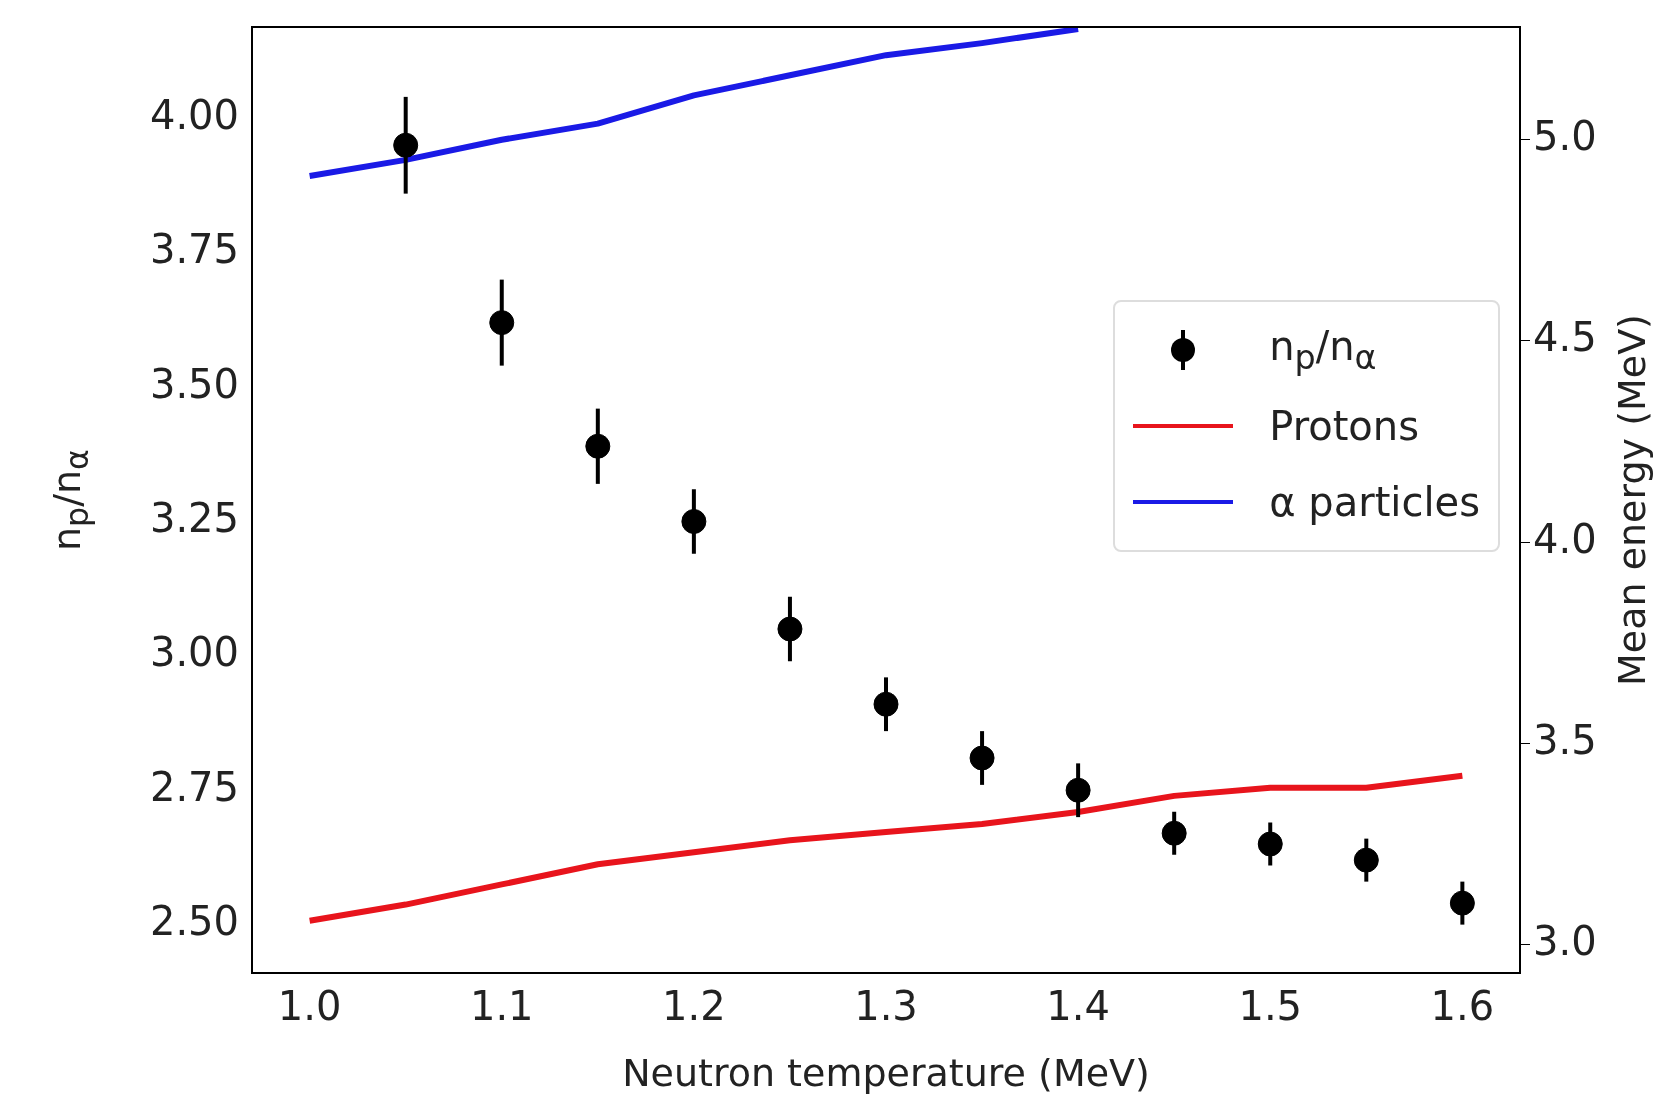 Image resolution: width=1675 pixels, height=1107 pixels. What do you see at coordinates (194, 652) in the screenshot?
I see `y-tick-label: 3.00` at bounding box center [194, 652].